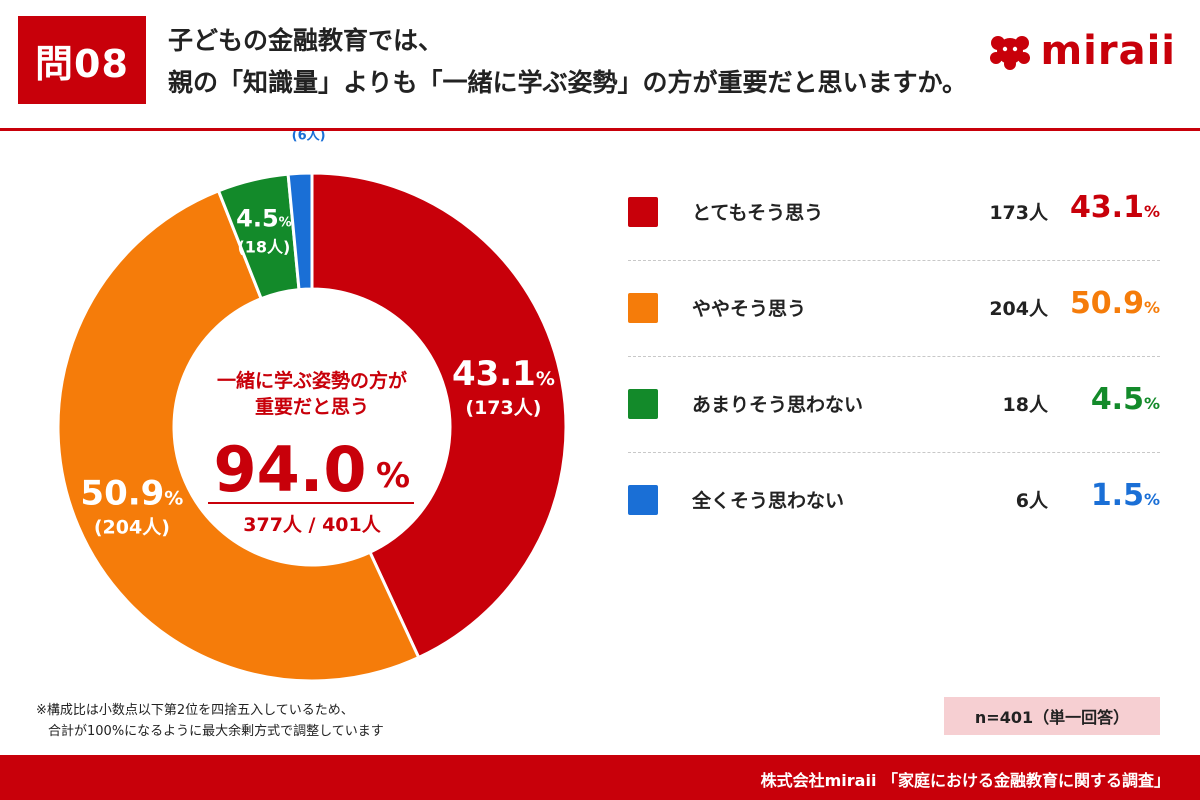  I want to click on question-number-badge: 問08, so click(82, 60).